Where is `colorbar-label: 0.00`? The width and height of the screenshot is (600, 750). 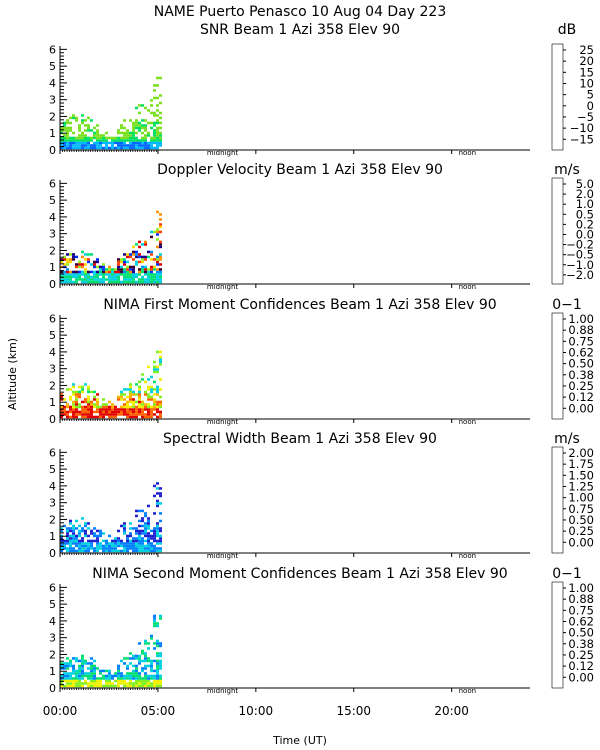
colorbar-label: 0.00 is located at coordinates (581, 408).